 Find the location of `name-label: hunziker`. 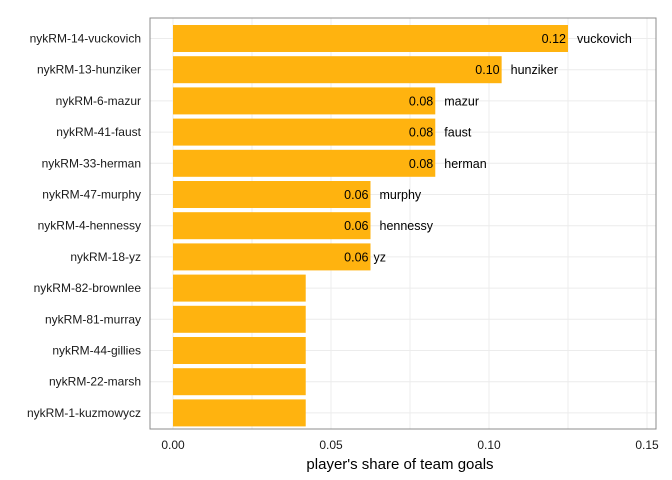

name-label: hunziker is located at coordinates (534, 70).